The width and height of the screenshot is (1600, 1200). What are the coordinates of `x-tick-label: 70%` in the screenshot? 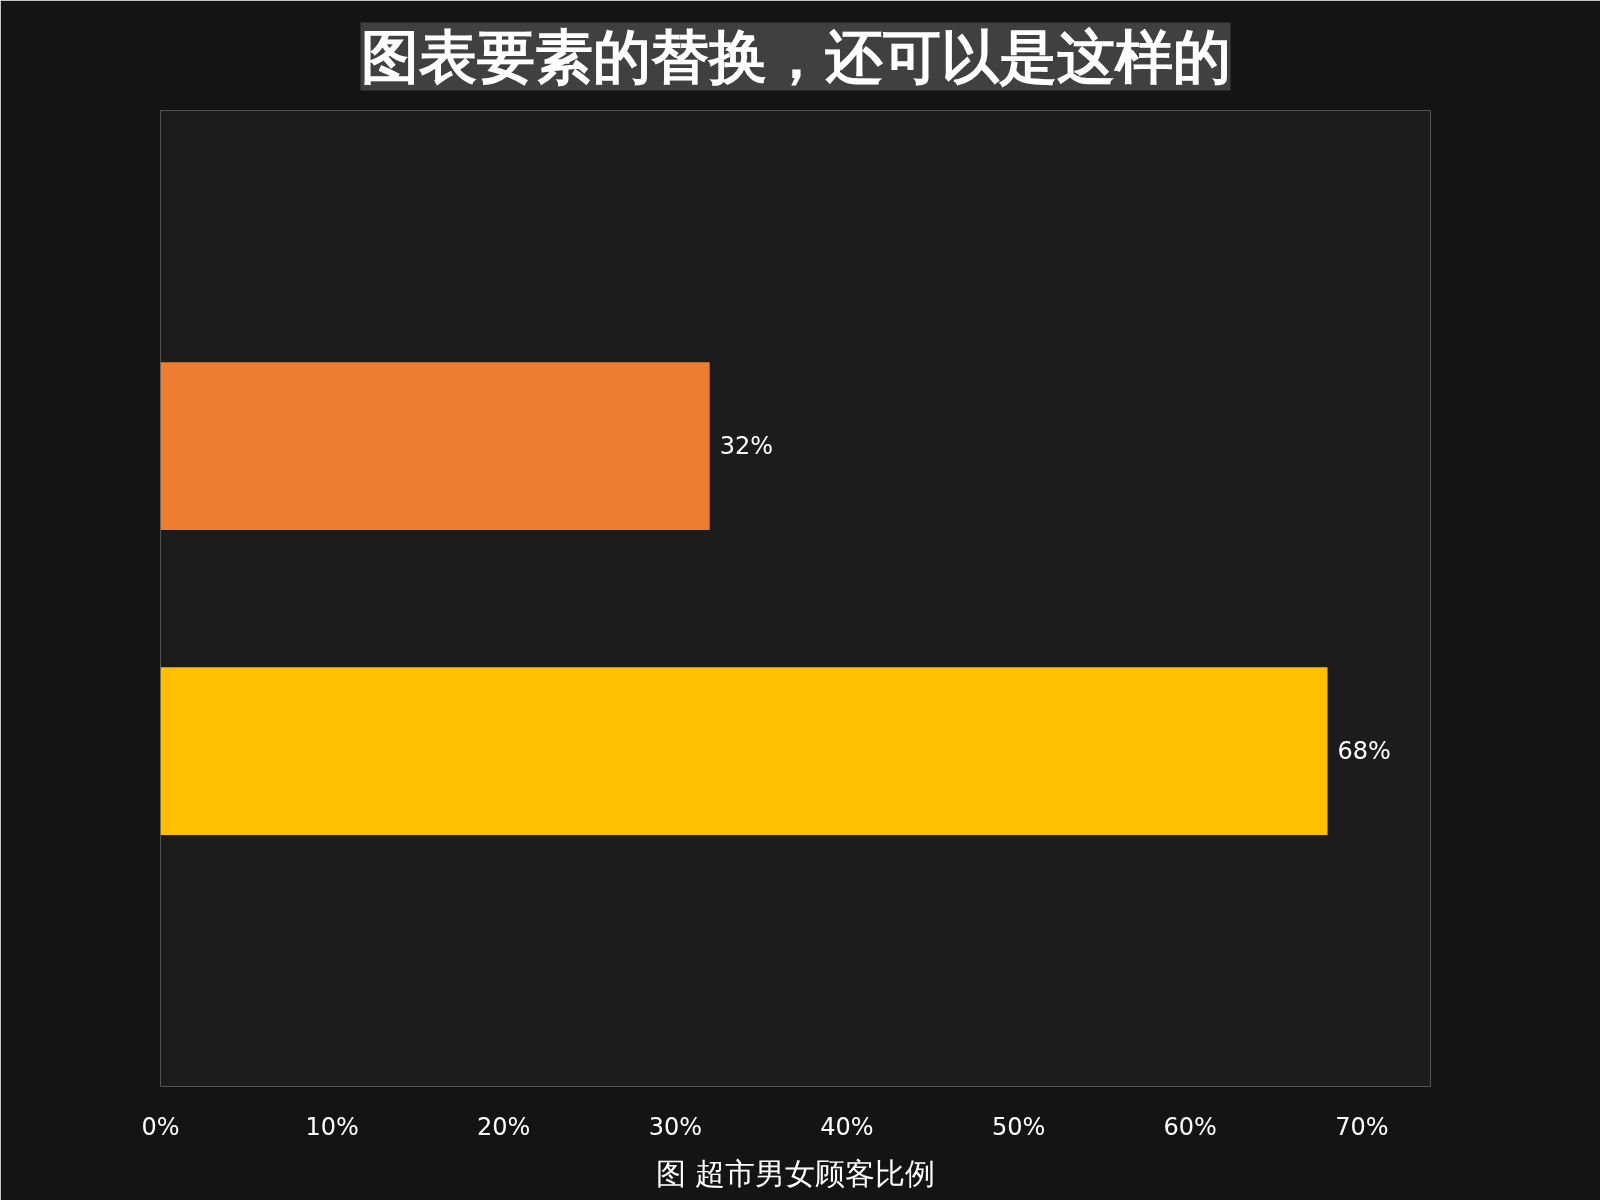 It's located at (1362, 1126).